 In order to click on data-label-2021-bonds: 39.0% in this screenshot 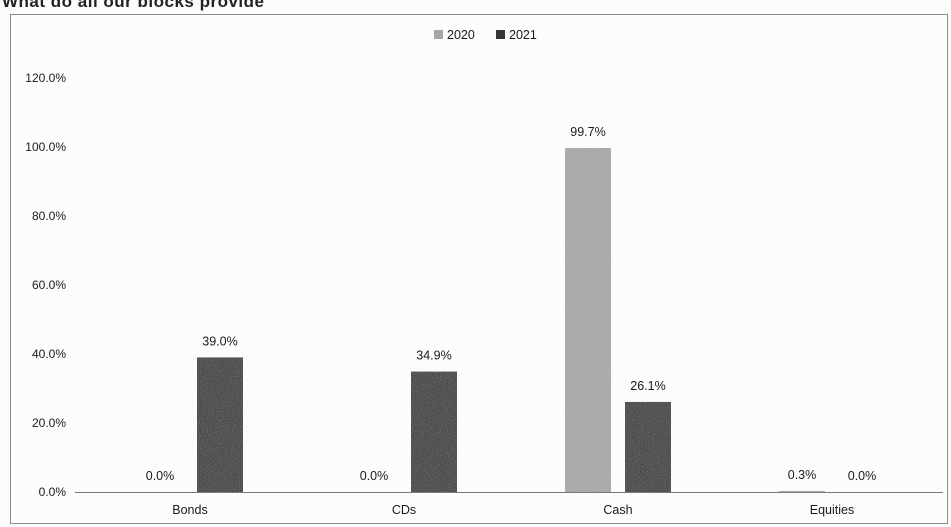, I will do `click(219, 341)`.